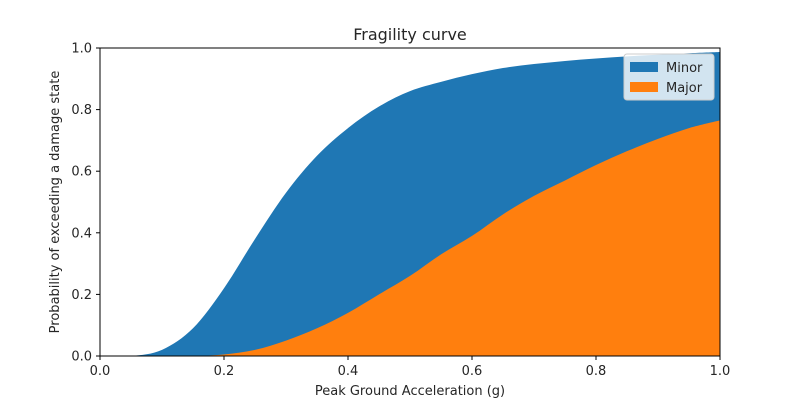 The width and height of the screenshot is (800, 400). I want to click on y-tick-label: 0.4, so click(81, 233).